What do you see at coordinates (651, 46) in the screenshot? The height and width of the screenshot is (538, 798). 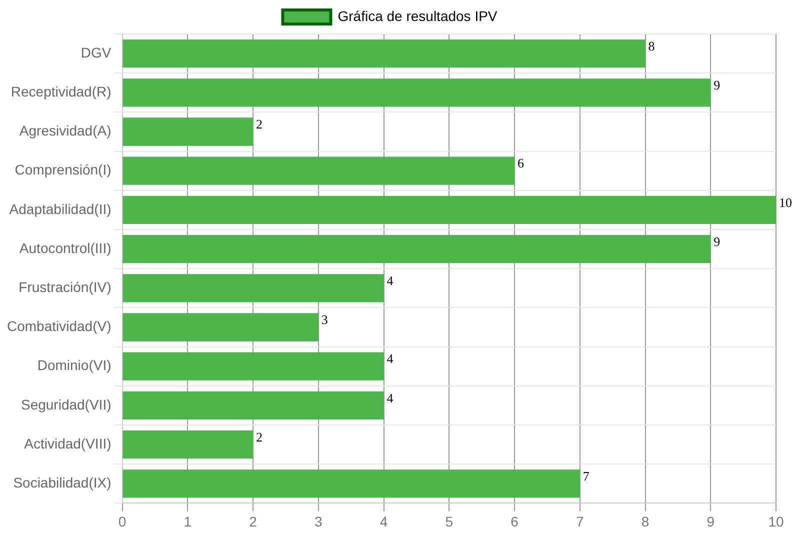 I see `data-label: 8` at bounding box center [651, 46].